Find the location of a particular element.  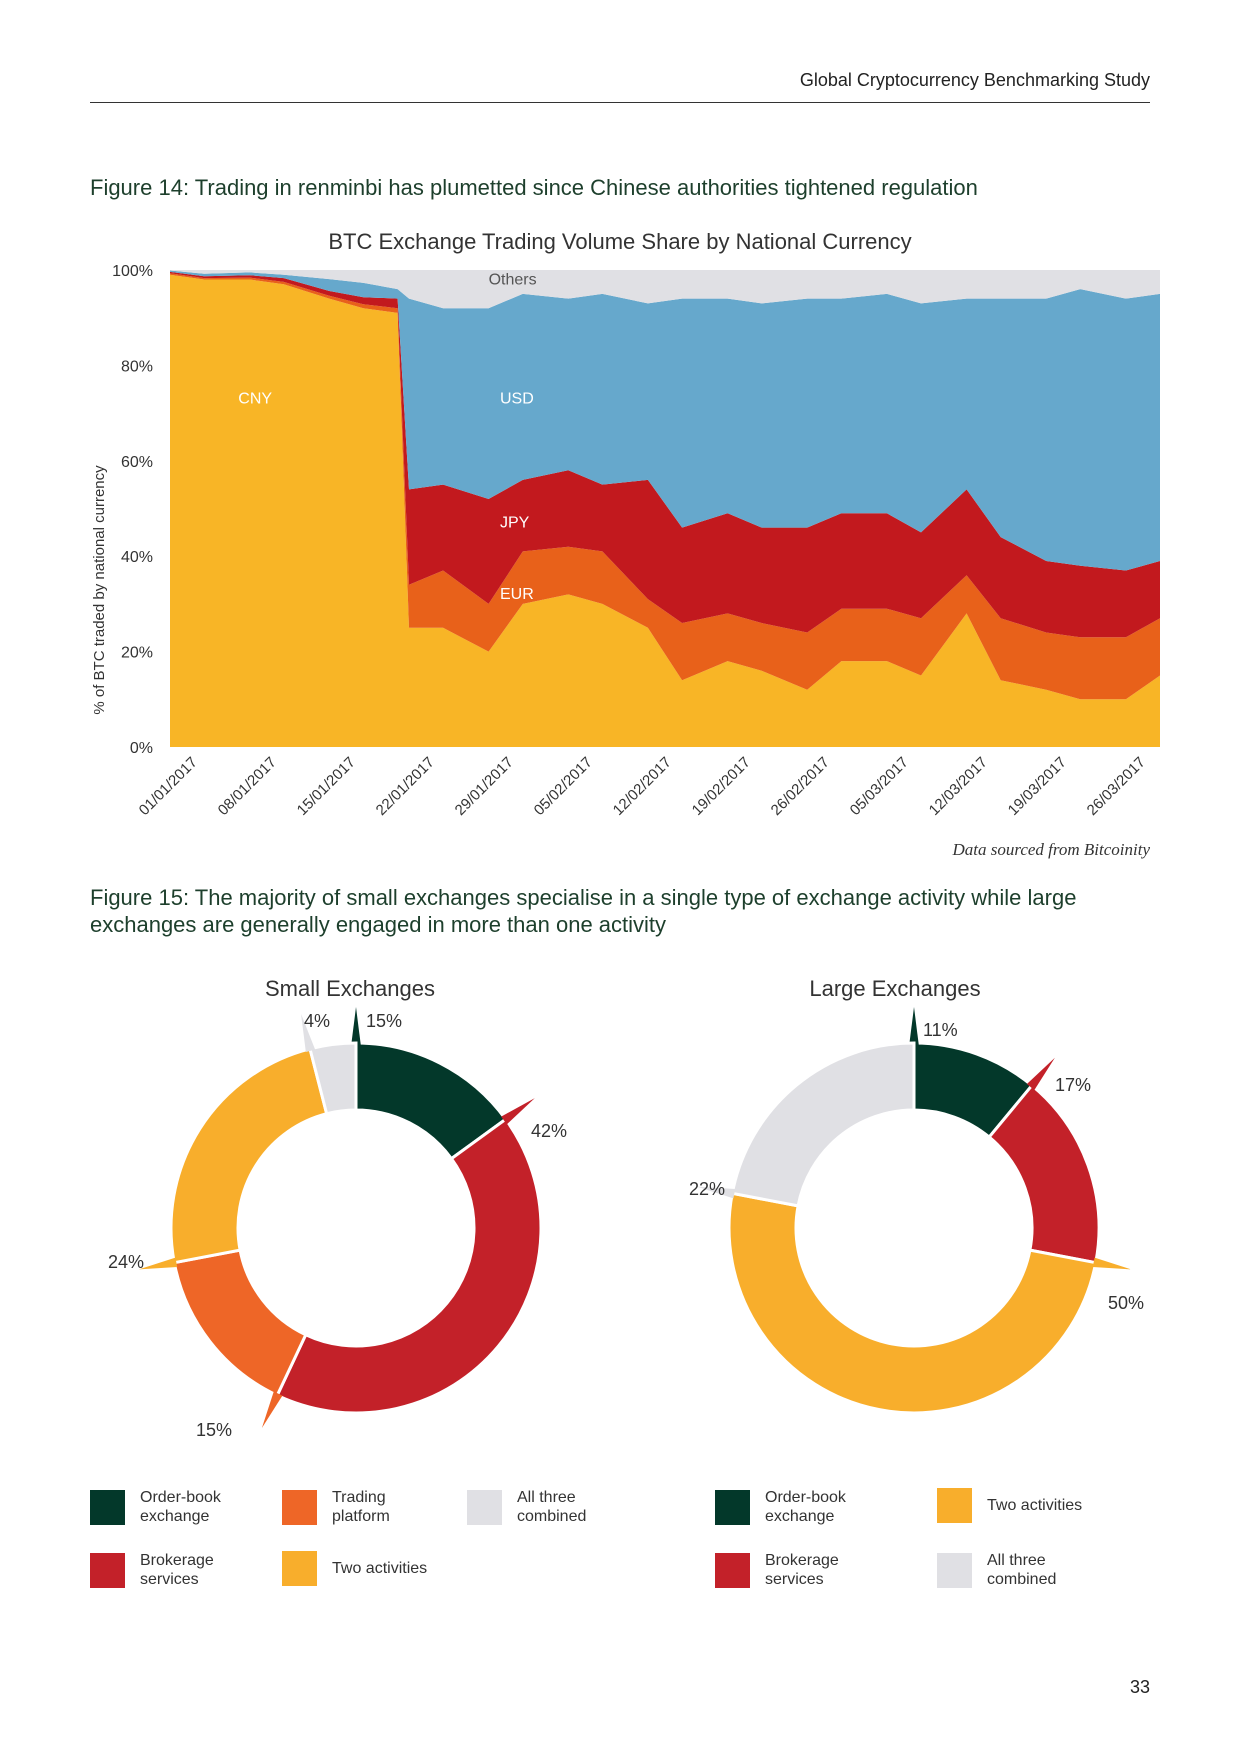

header-rule is located at coordinates (620, 102).